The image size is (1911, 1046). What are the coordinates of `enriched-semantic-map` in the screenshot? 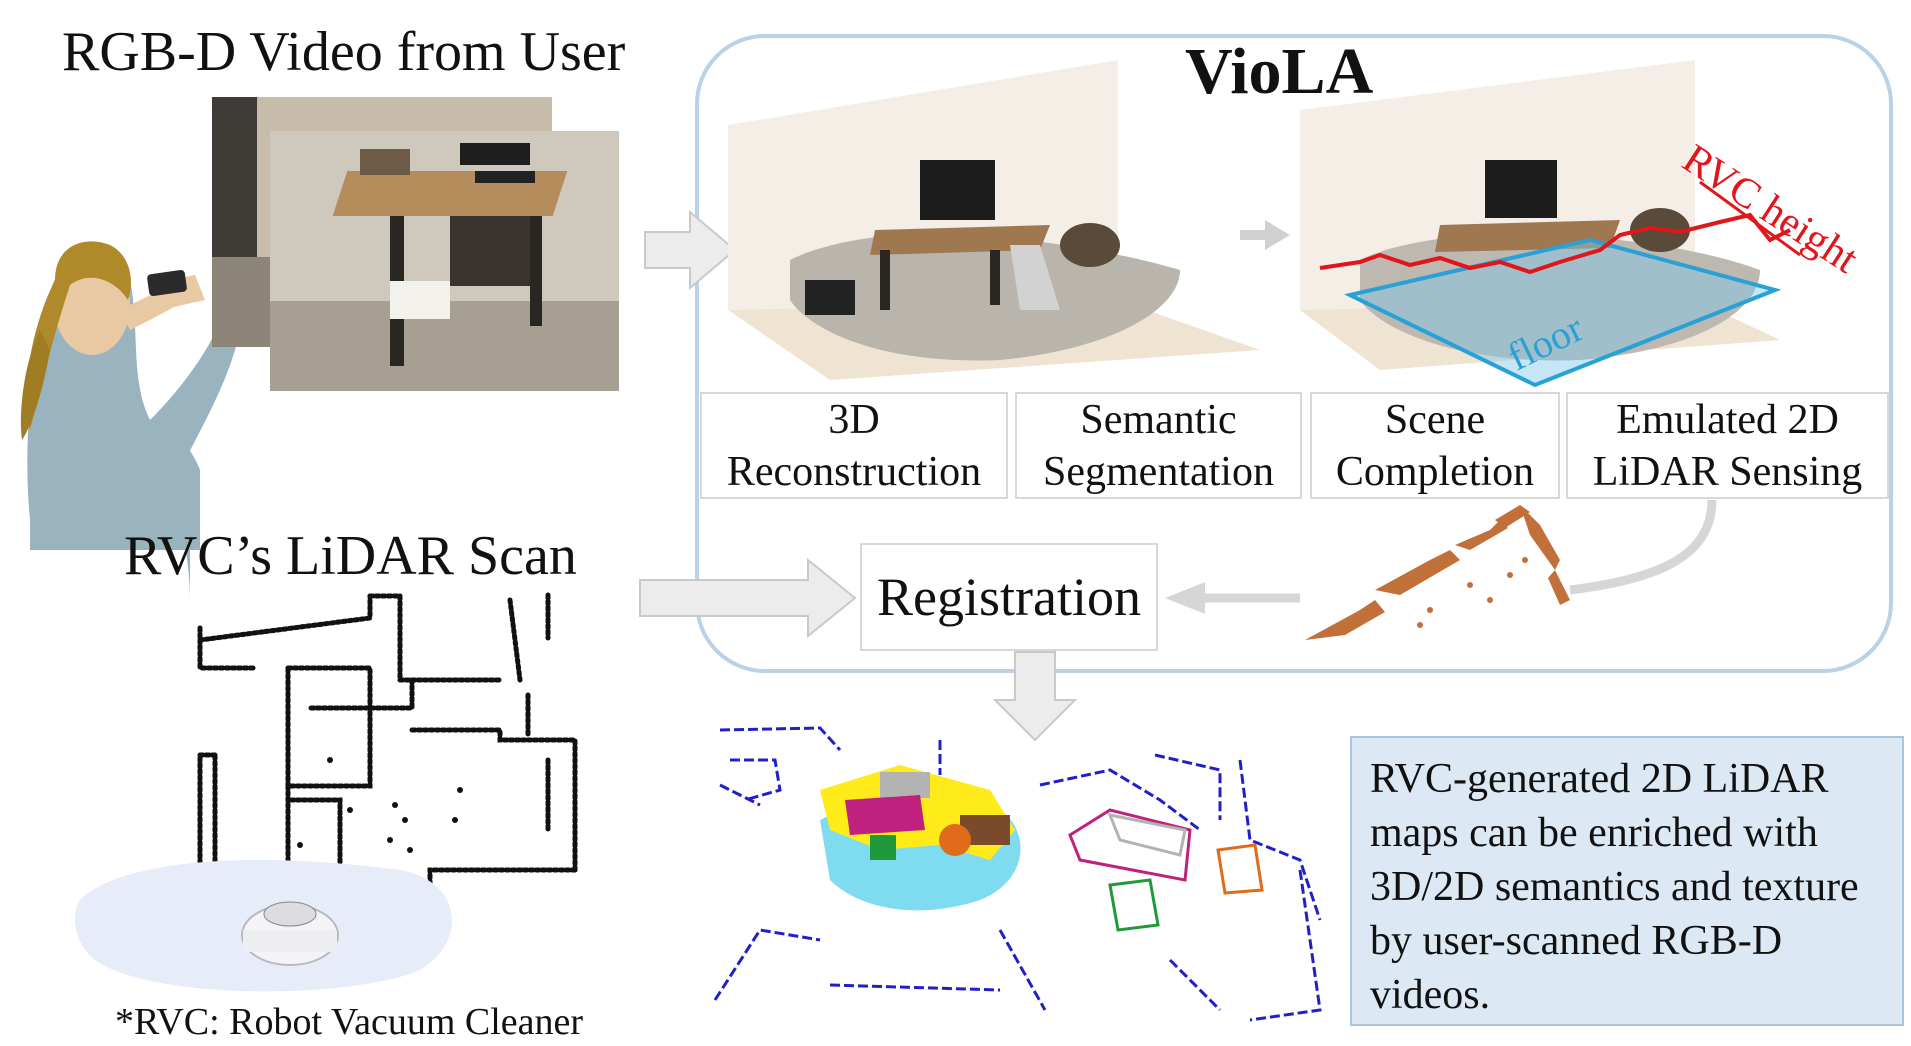 It's located at (1017, 874).